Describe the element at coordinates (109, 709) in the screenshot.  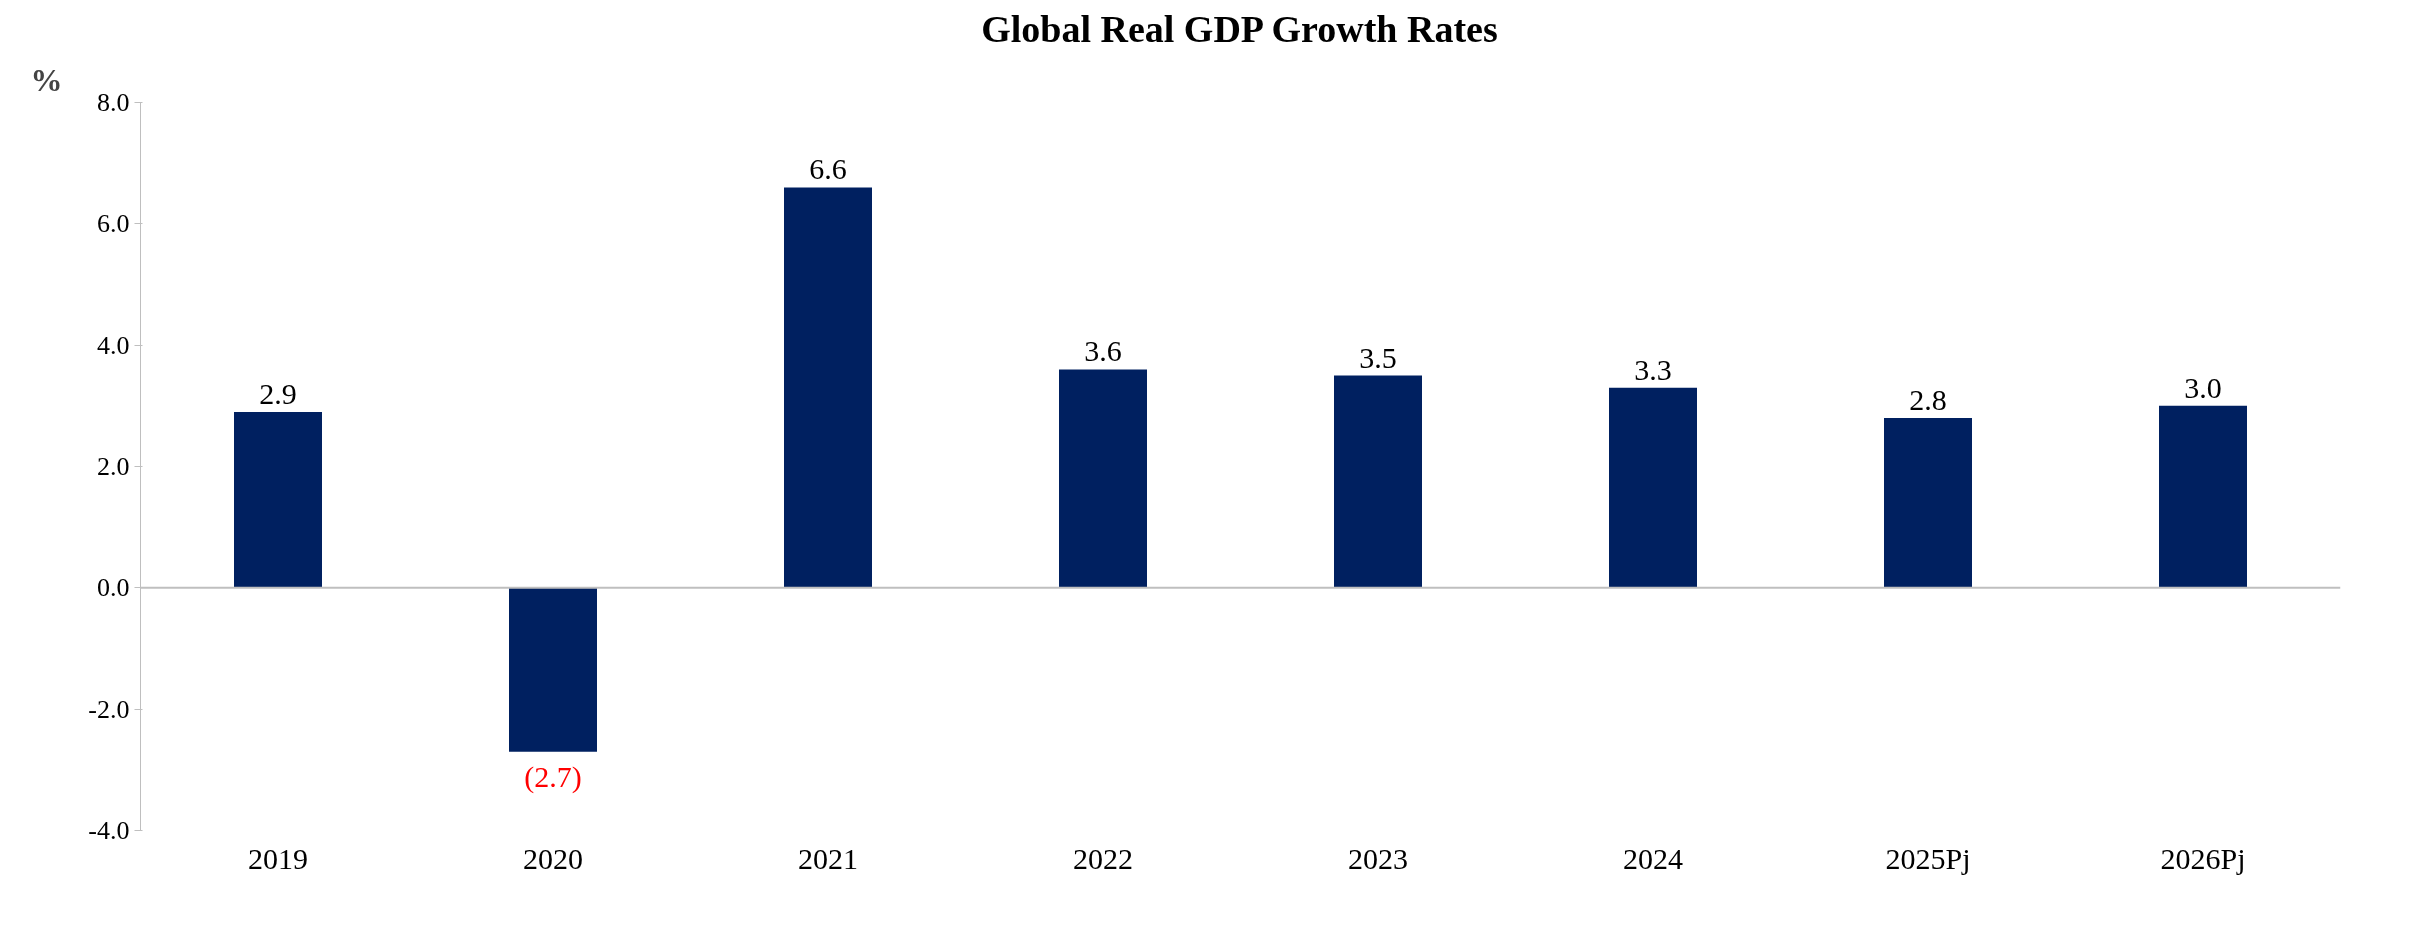
I see `y-tick-label: -2.0` at that location.